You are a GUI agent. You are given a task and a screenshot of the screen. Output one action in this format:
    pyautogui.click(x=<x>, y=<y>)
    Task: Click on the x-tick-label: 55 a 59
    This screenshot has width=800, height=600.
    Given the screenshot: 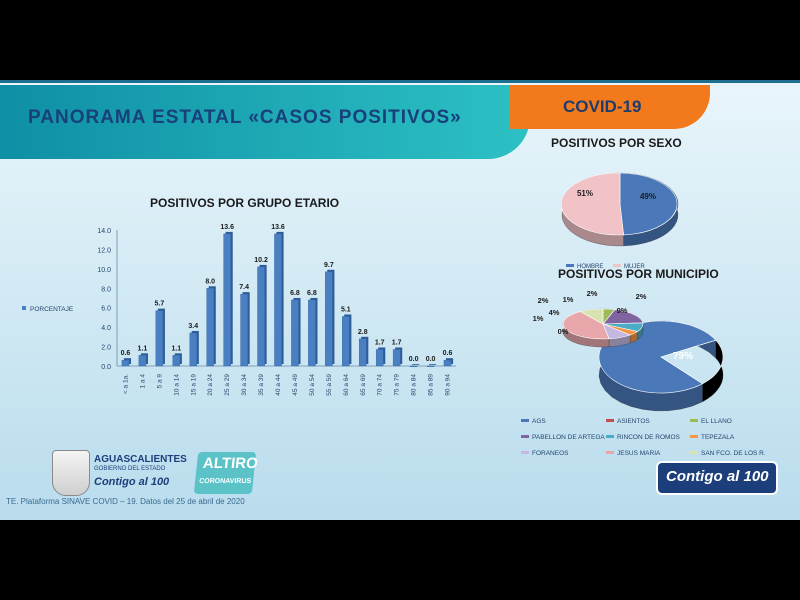 What is the action you would take?
    pyautogui.click(x=329, y=385)
    